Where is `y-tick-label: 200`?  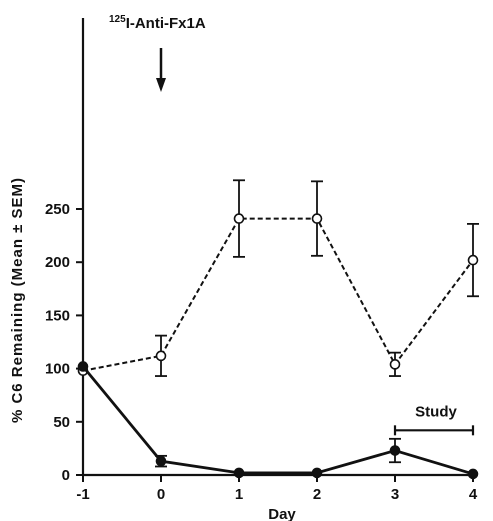 y-tick-label: 200 is located at coordinates (57, 262).